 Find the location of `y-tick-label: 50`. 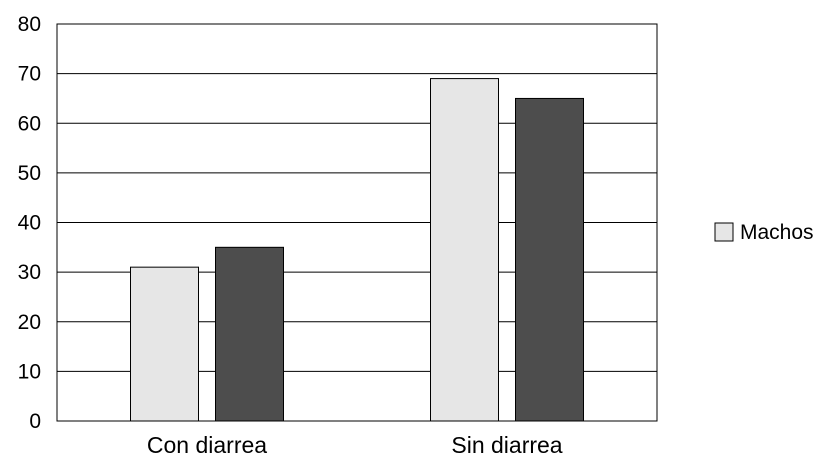

y-tick-label: 50 is located at coordinates (29, 173).